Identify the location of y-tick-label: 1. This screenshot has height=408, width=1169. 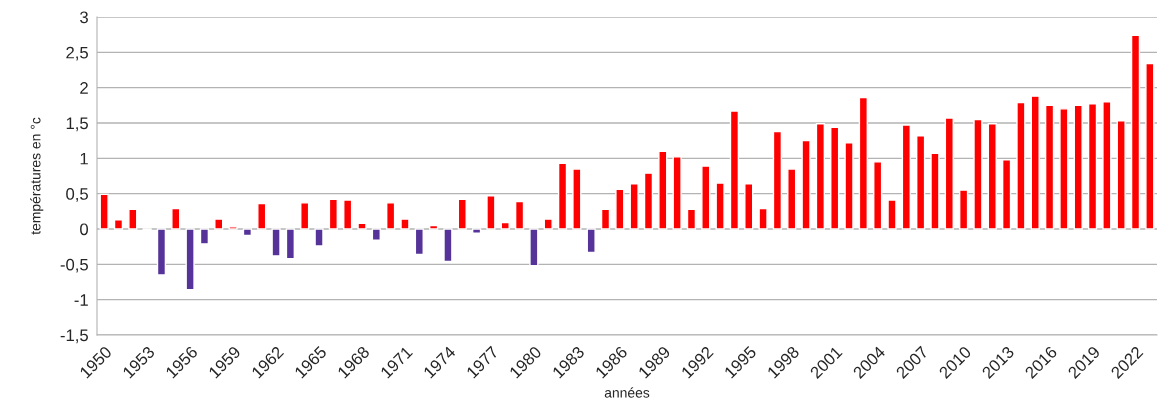
(84, 158).